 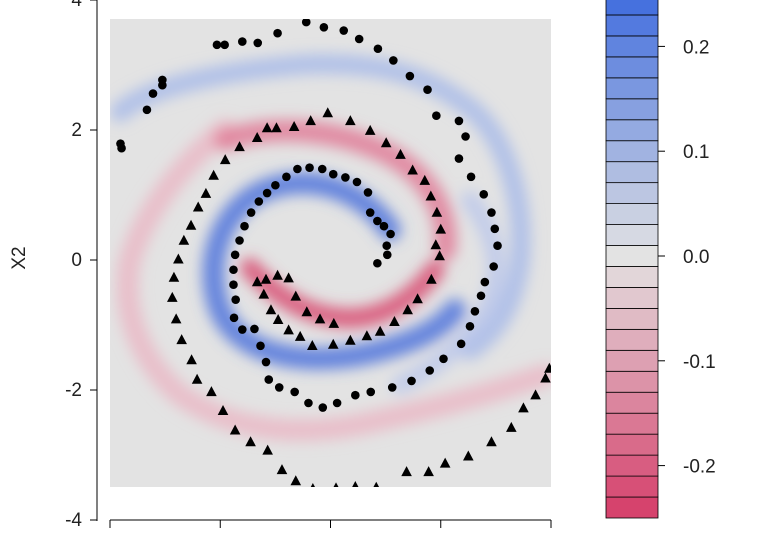 I want to click on x-axis, so click(x=330, y=523).